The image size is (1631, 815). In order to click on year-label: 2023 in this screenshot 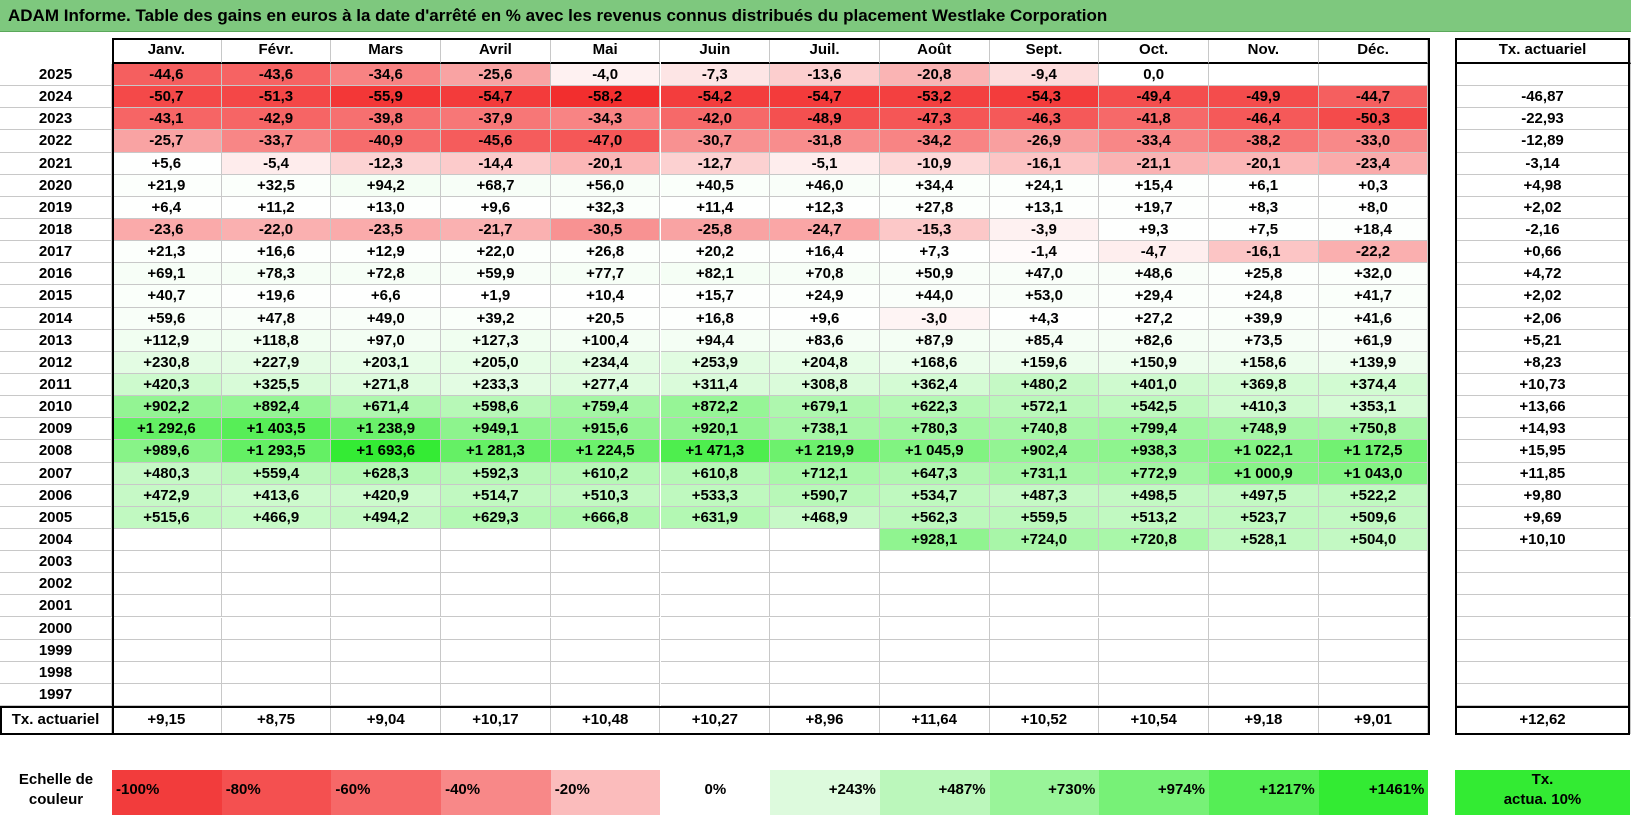, I will do `click(56, 119)`.